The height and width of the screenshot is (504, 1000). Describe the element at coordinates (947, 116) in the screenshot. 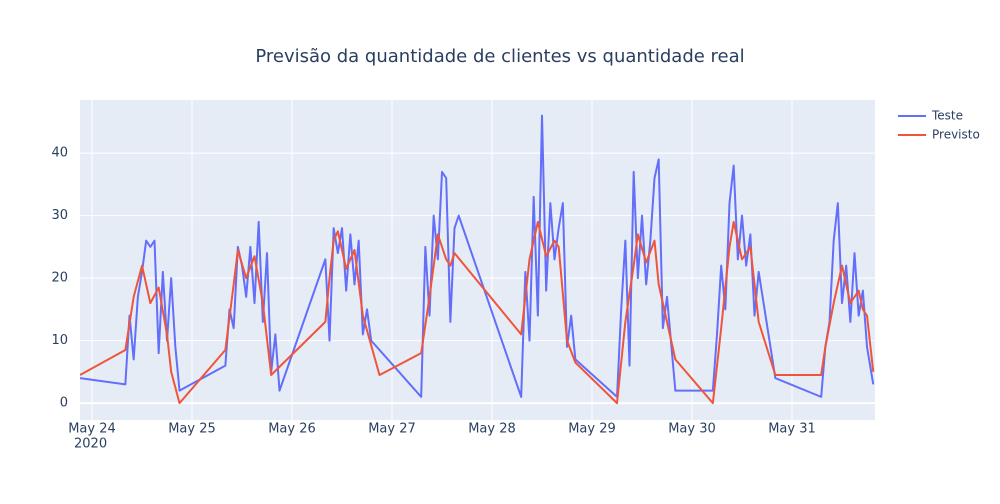

I see `legend-label: Teste` at that location.